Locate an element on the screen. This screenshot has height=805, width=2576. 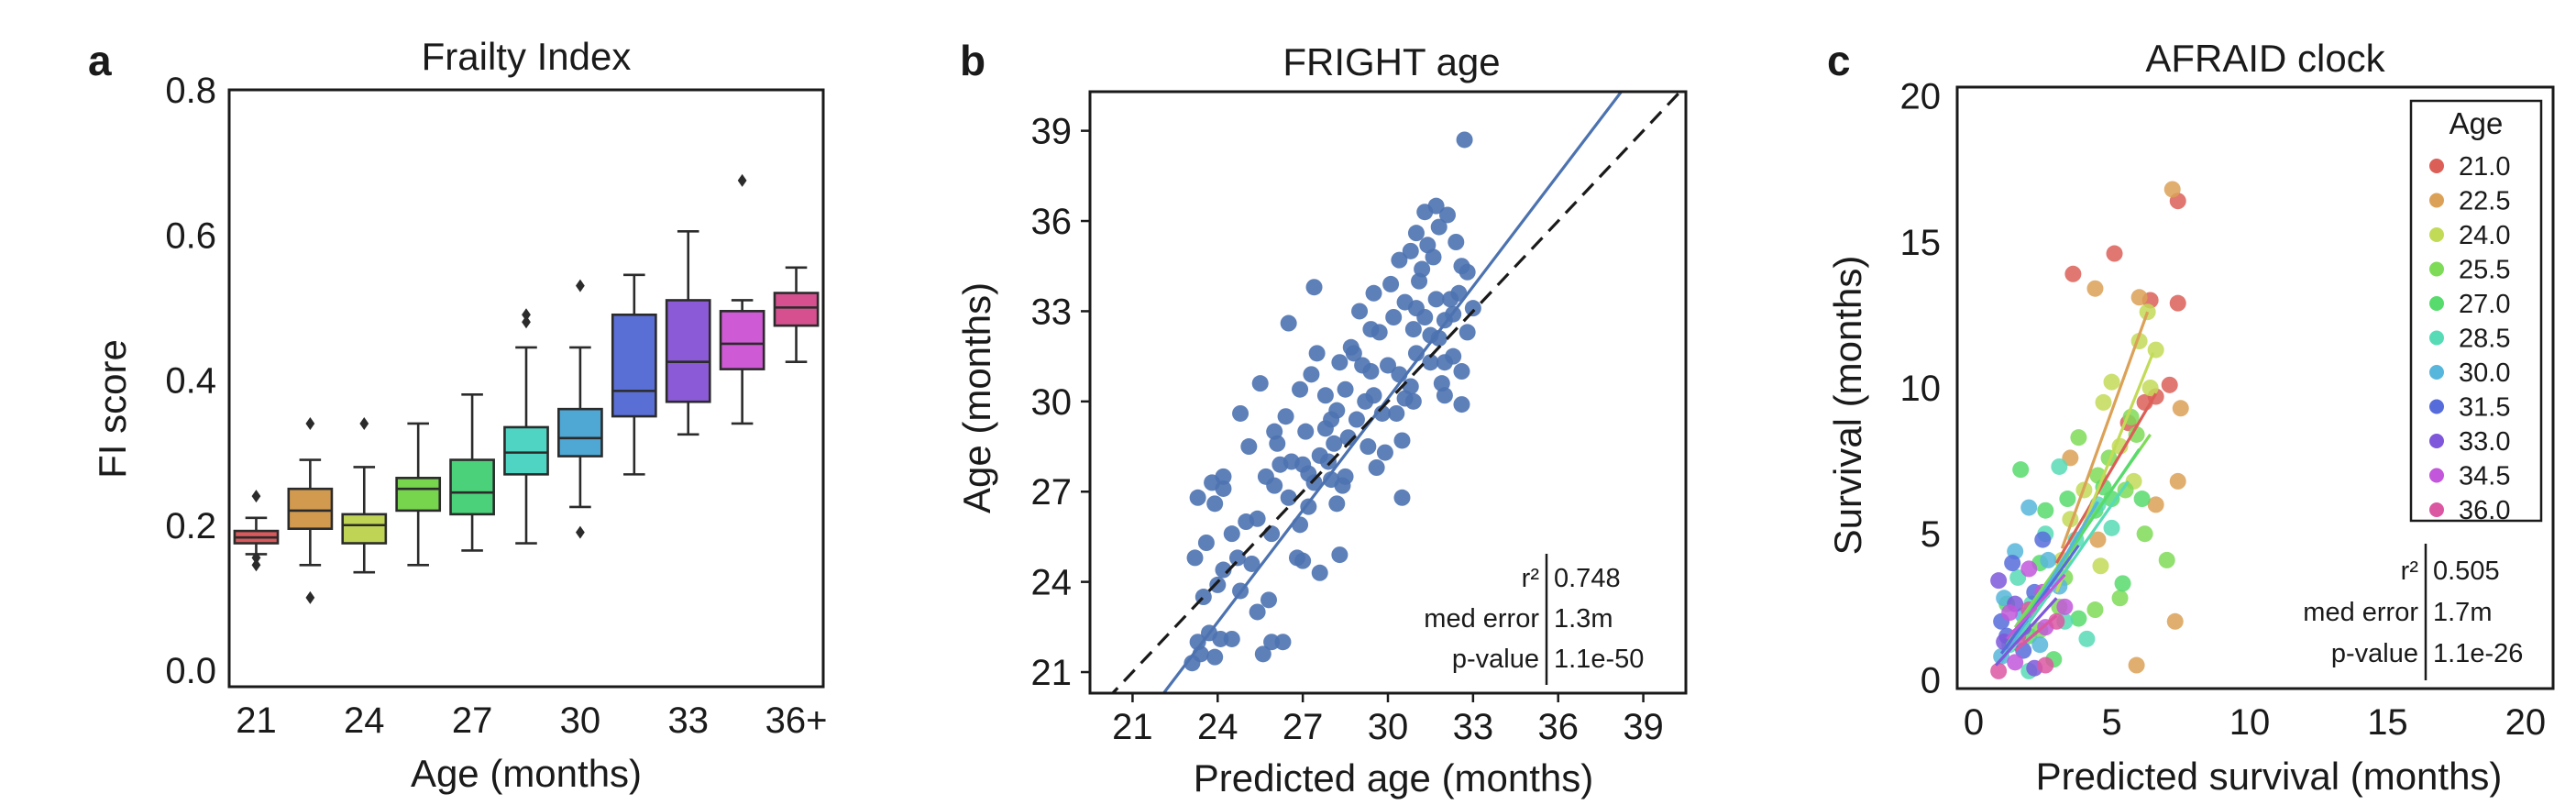
stats-label: r² is located at coordinates (2410, 571).